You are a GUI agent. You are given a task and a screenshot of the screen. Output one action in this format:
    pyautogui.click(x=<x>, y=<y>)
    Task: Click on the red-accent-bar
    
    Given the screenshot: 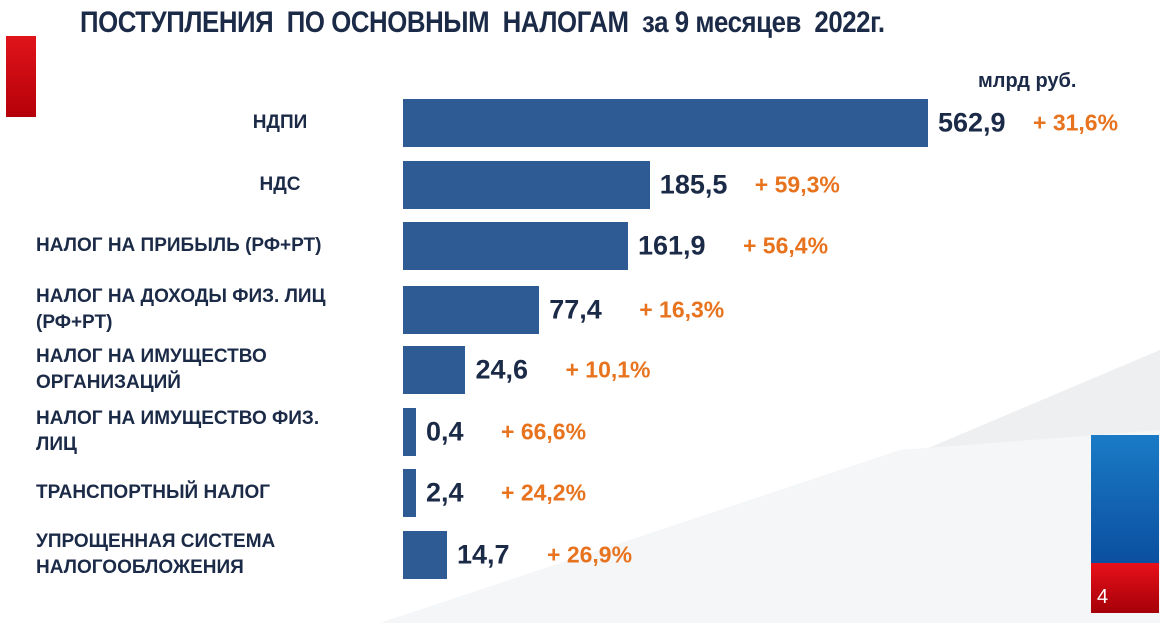 What is the action you would take?
    pyautogui.click(x=21, y=76)
    